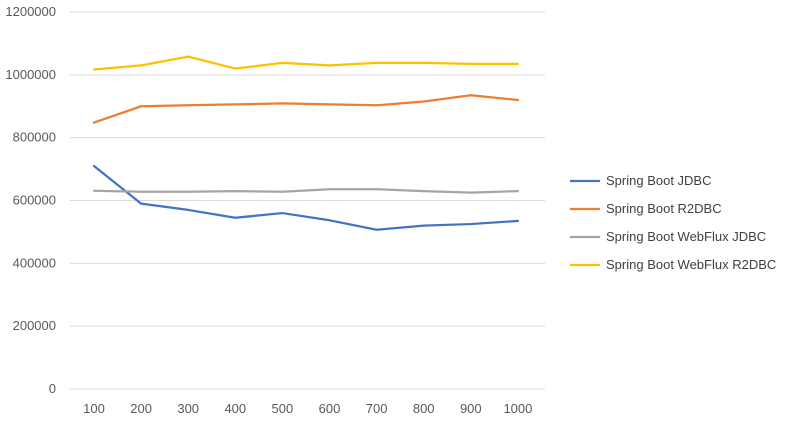 This screenshot has width=792, height=429. I want to click on legend-item: Spring Boot JDBC, so click(641, 180).